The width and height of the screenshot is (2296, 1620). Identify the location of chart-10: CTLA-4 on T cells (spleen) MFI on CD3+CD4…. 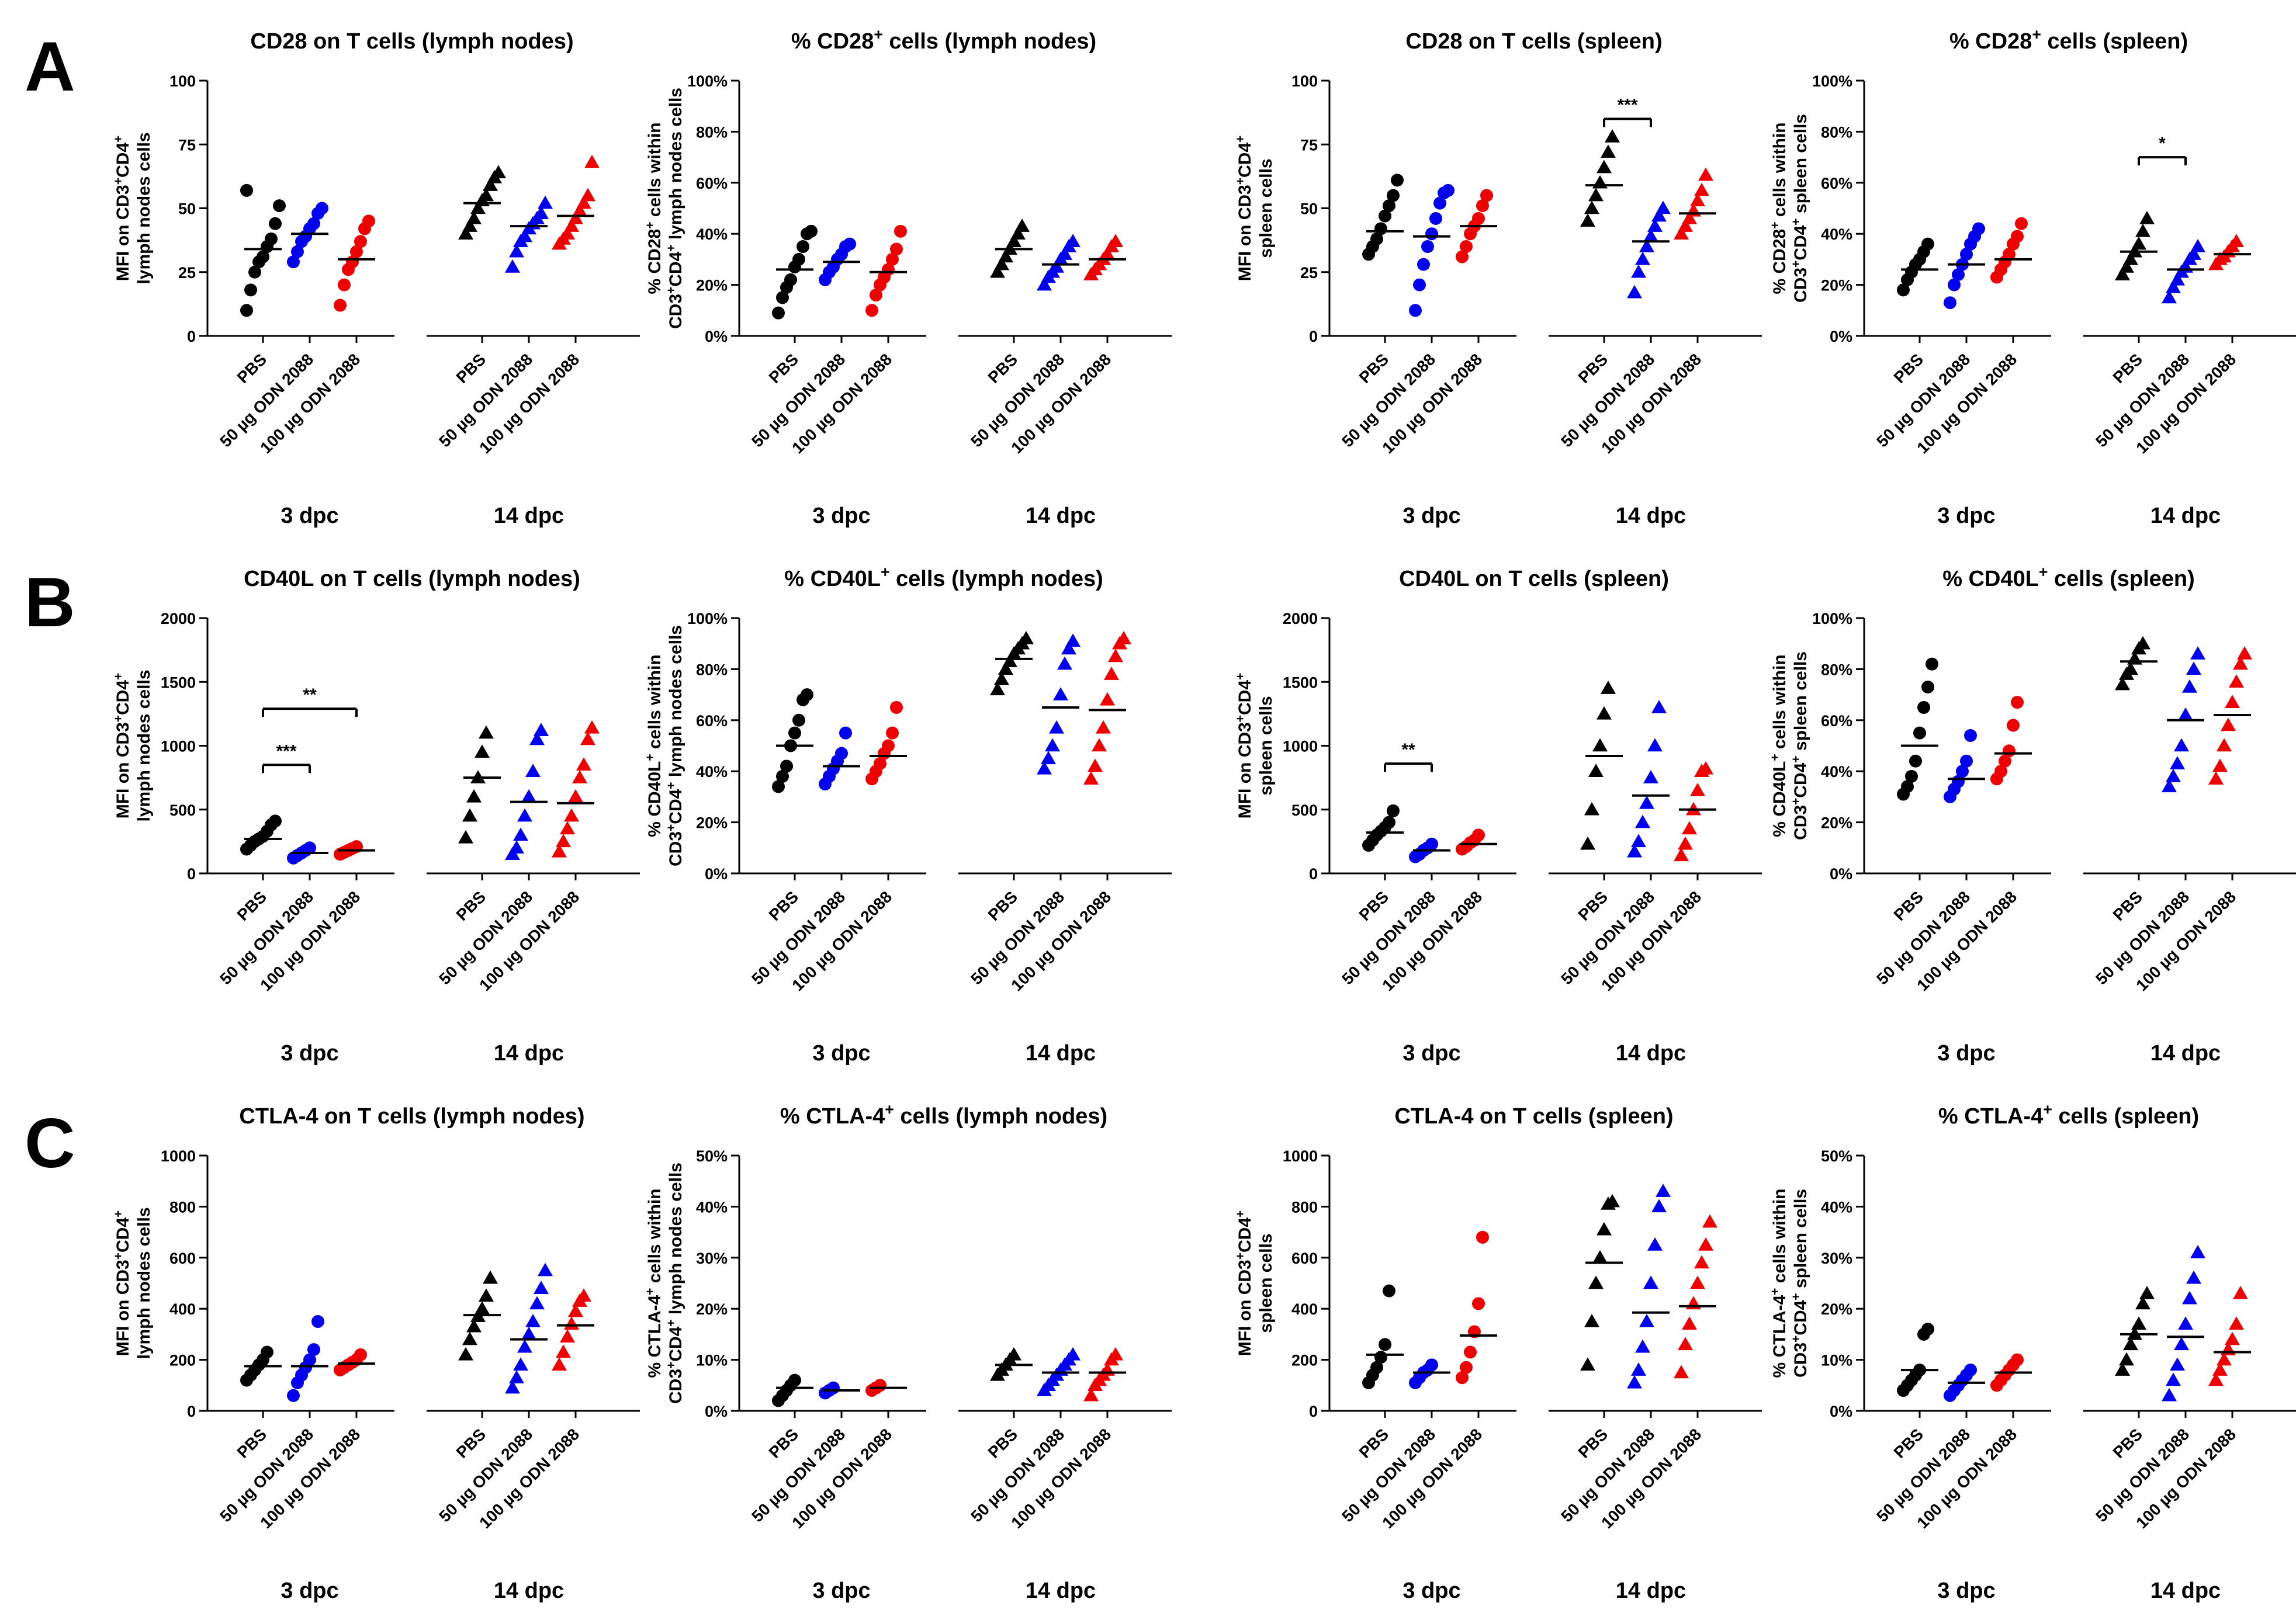
(1498, 1354).